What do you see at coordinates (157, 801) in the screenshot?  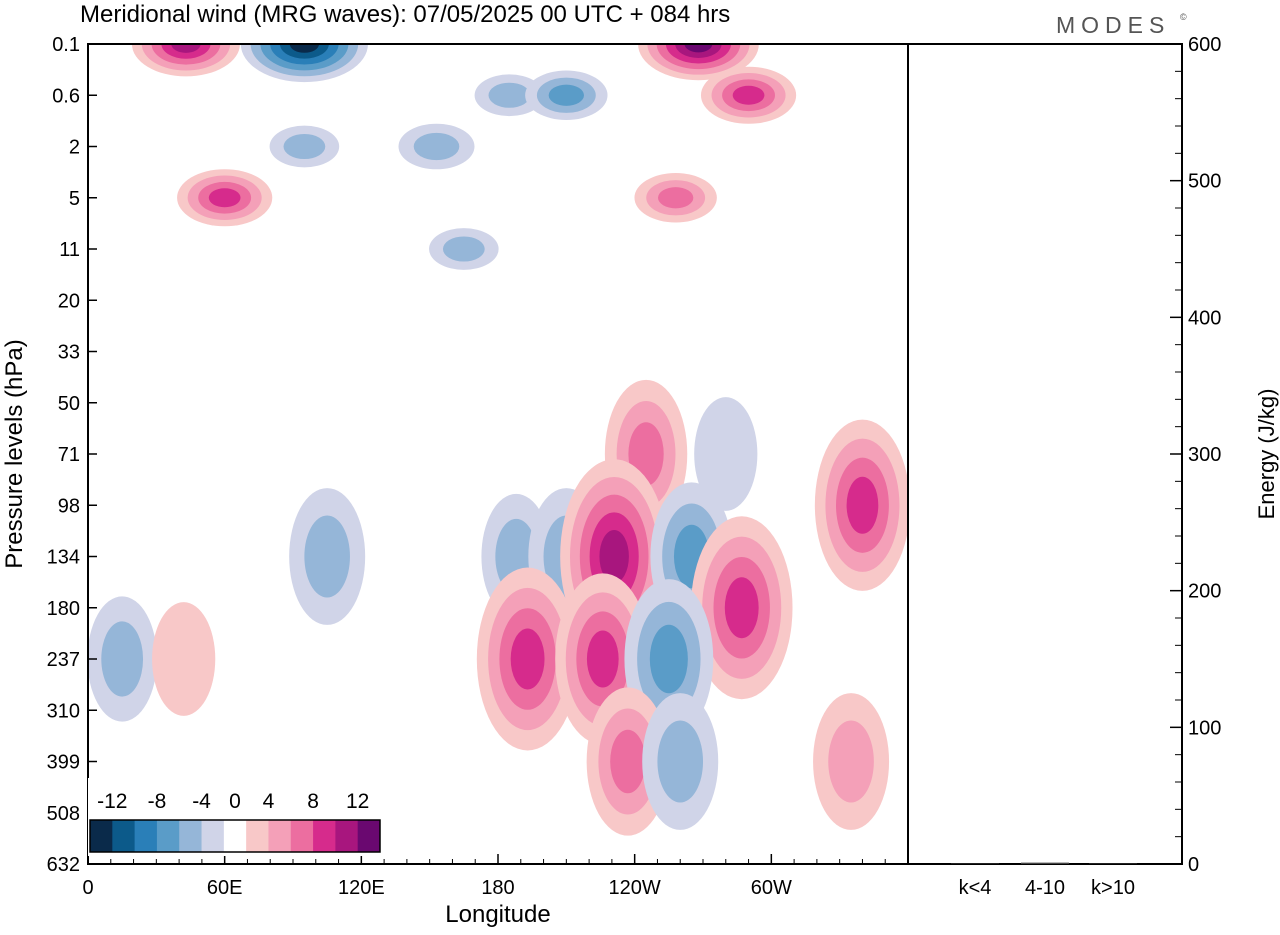 I see `colorbar-label: -8` at bounding box center [157, 801].